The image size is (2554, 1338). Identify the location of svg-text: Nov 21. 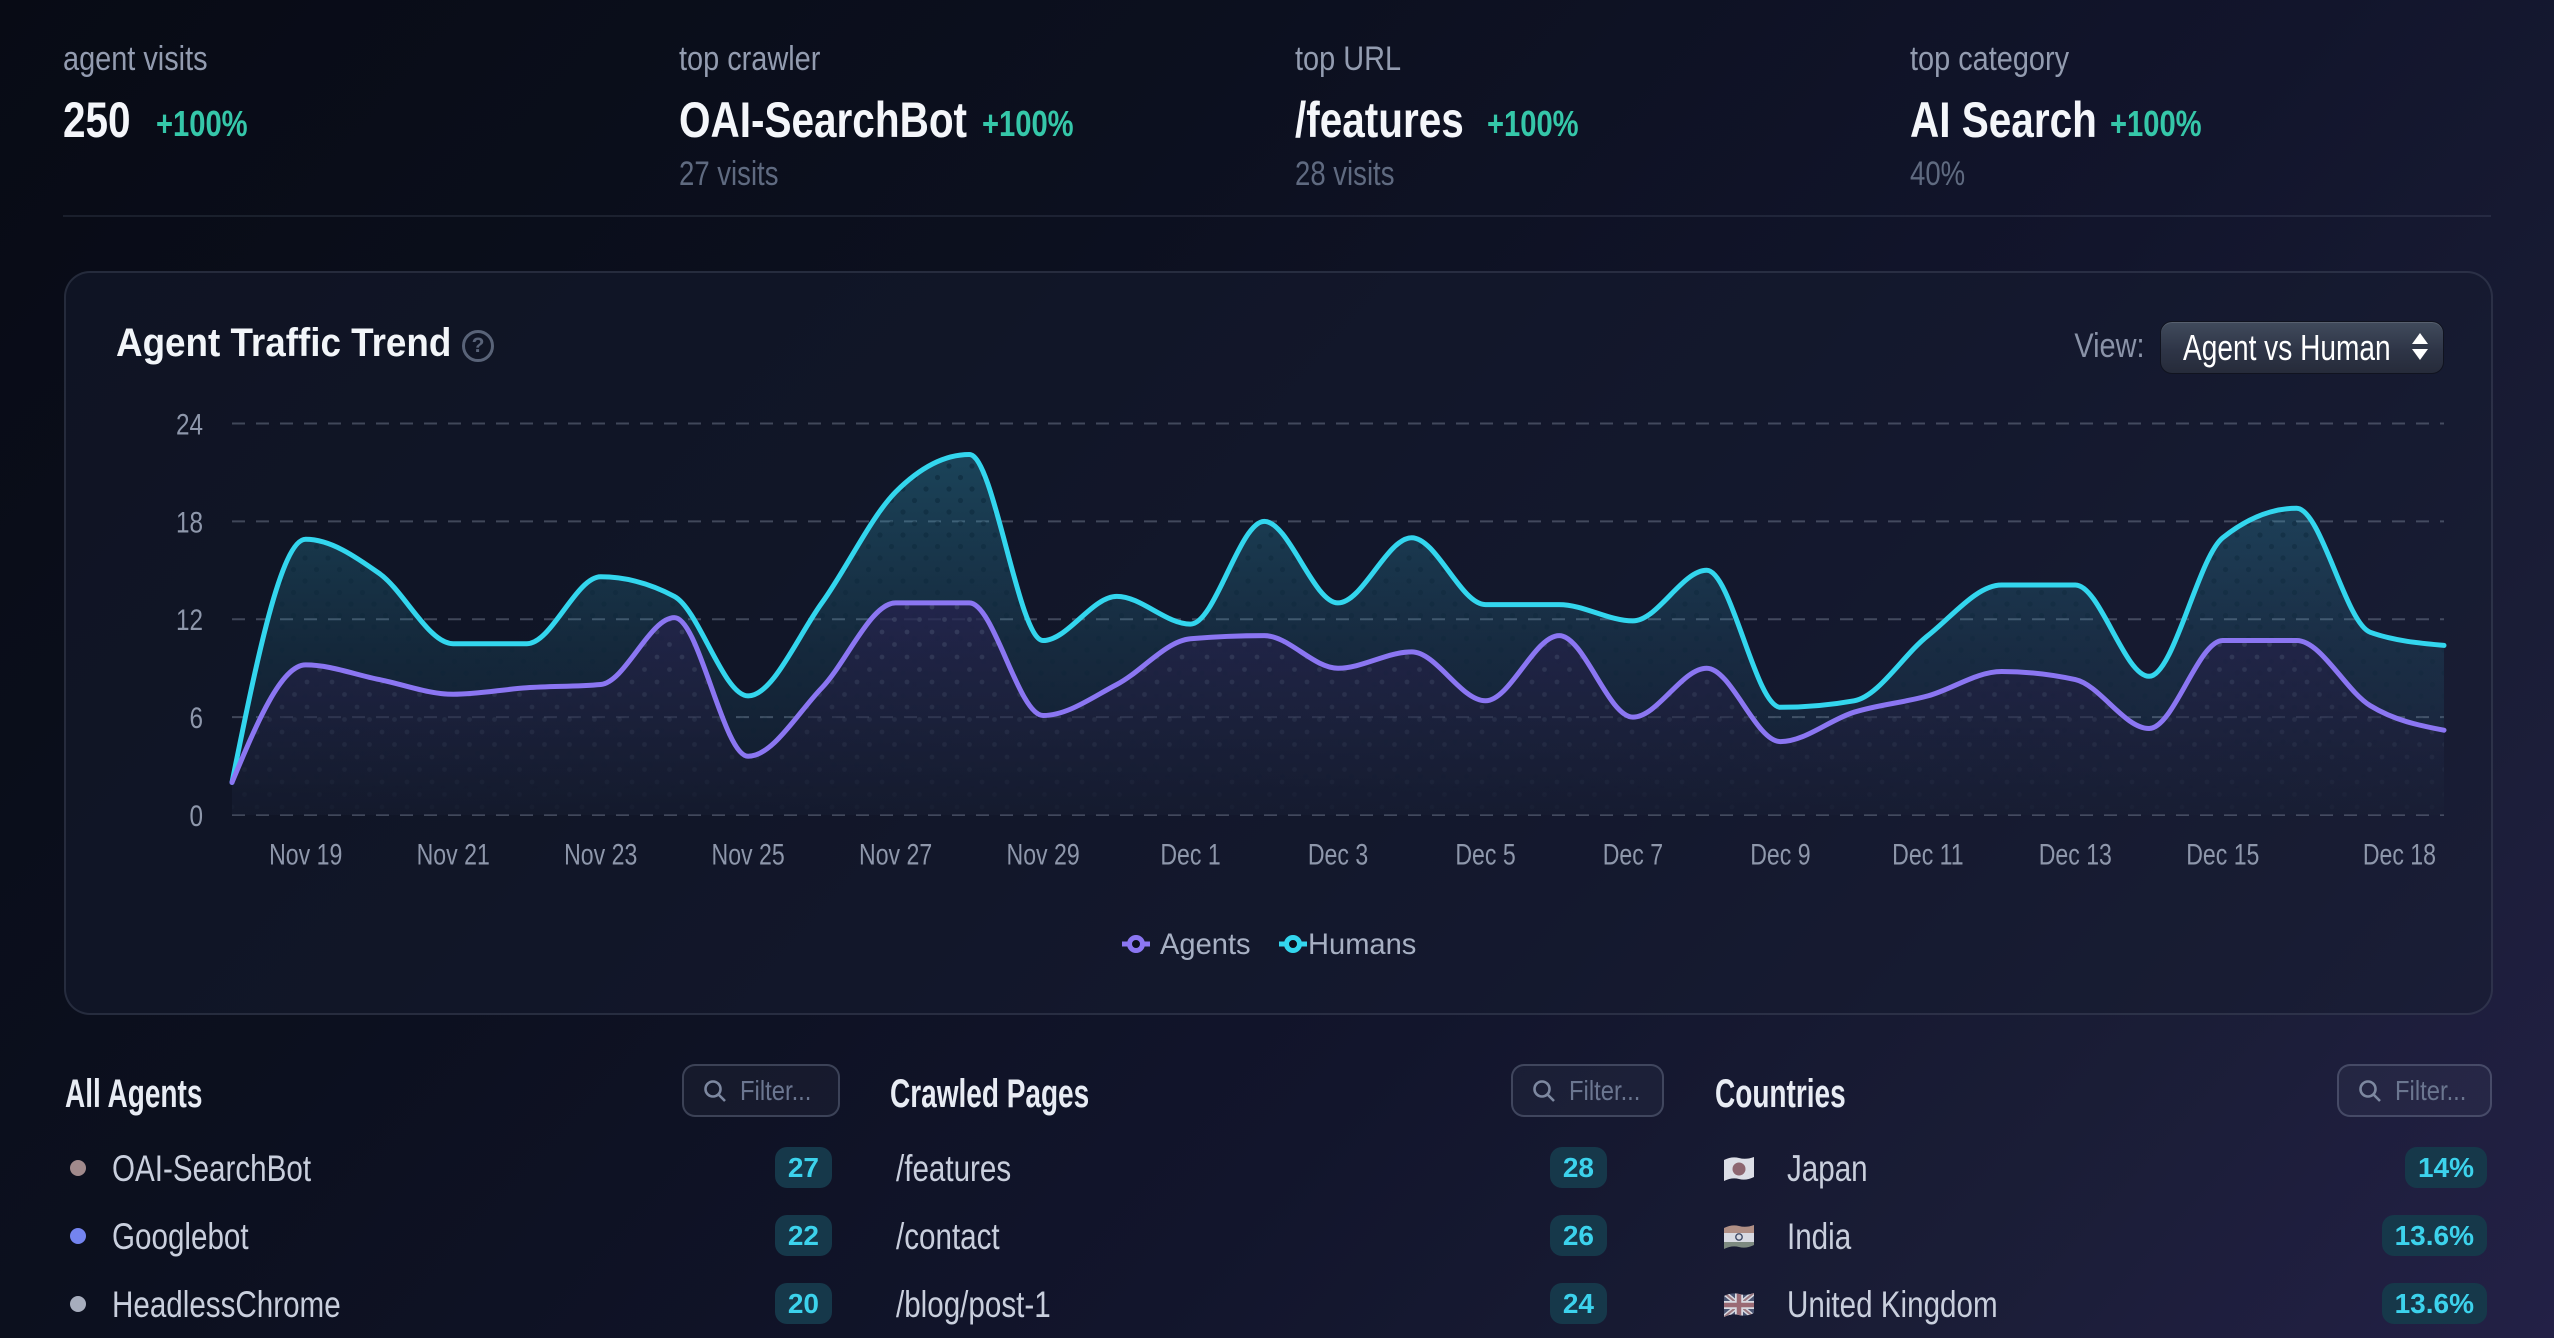
(453, 855).